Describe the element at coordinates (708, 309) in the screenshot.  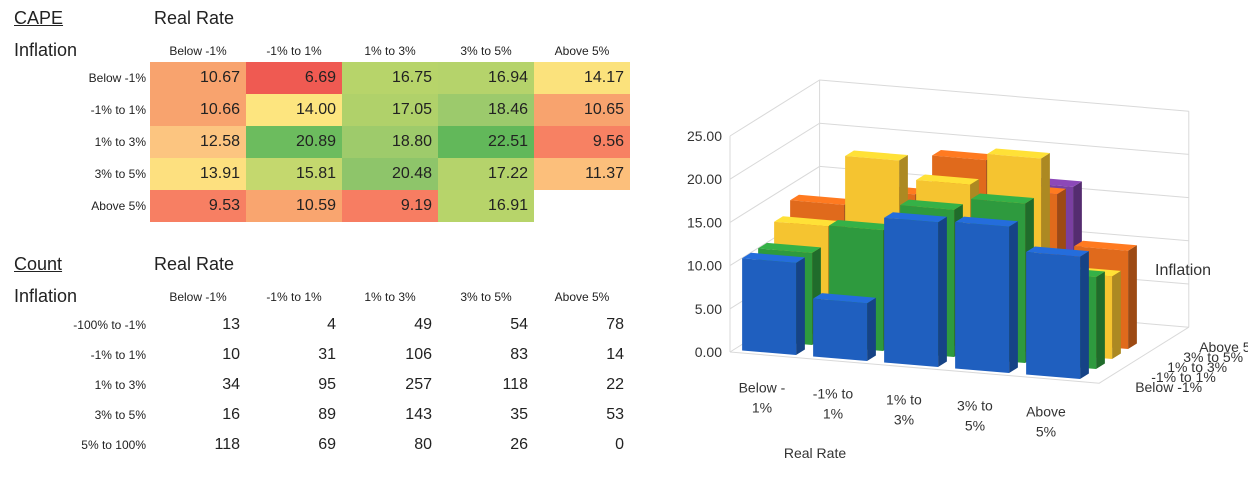
I see `y-tick-label: 5.00` at that location.